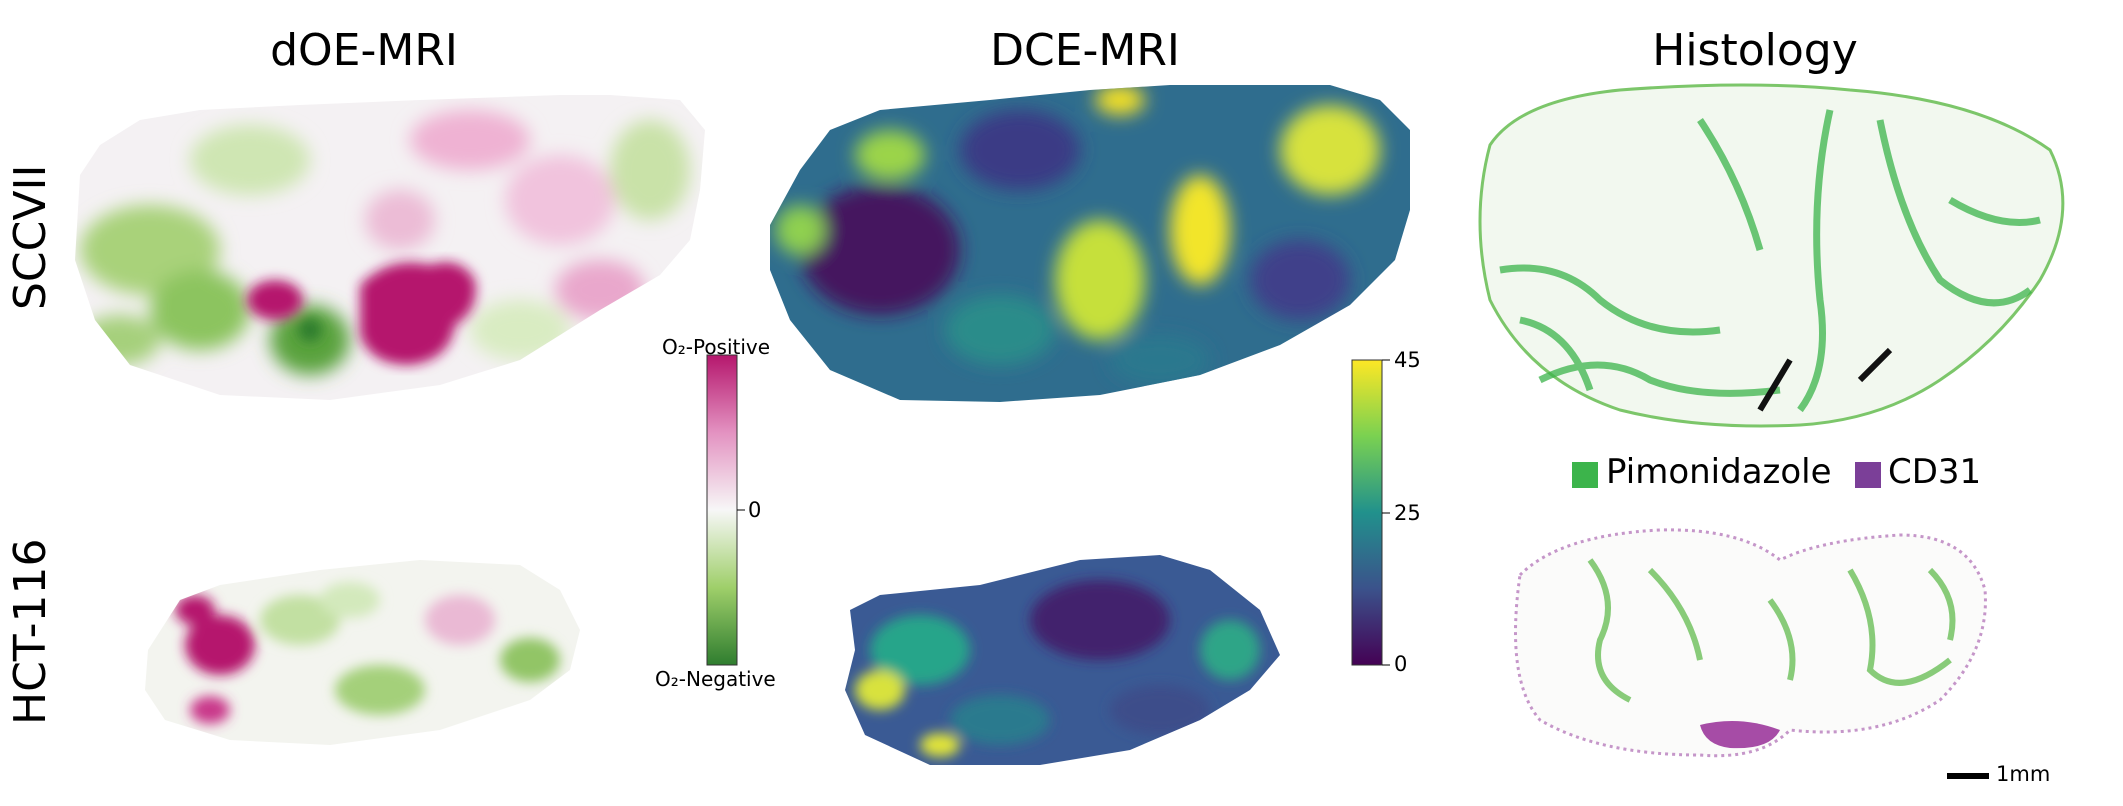 Image resolution: width=2123 pixels, height=806 pixels. I want to click on legend-label-cd31: CD31, so click(1935, 472).